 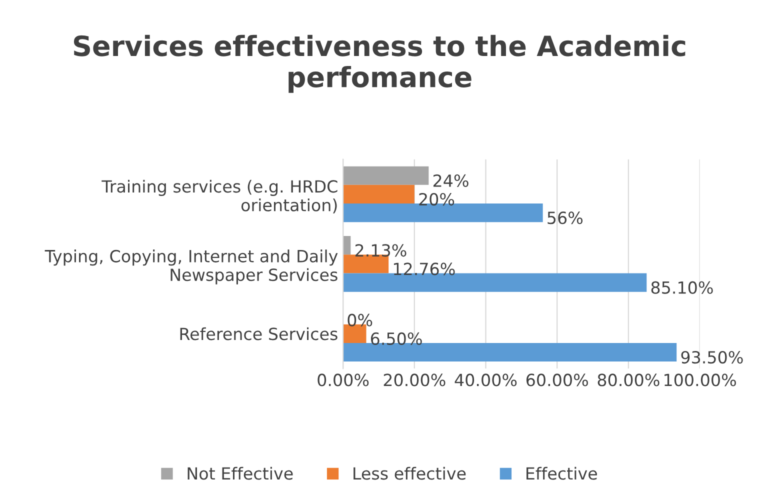 I want to click on data-label: 56%, so click(x=565, y=218).